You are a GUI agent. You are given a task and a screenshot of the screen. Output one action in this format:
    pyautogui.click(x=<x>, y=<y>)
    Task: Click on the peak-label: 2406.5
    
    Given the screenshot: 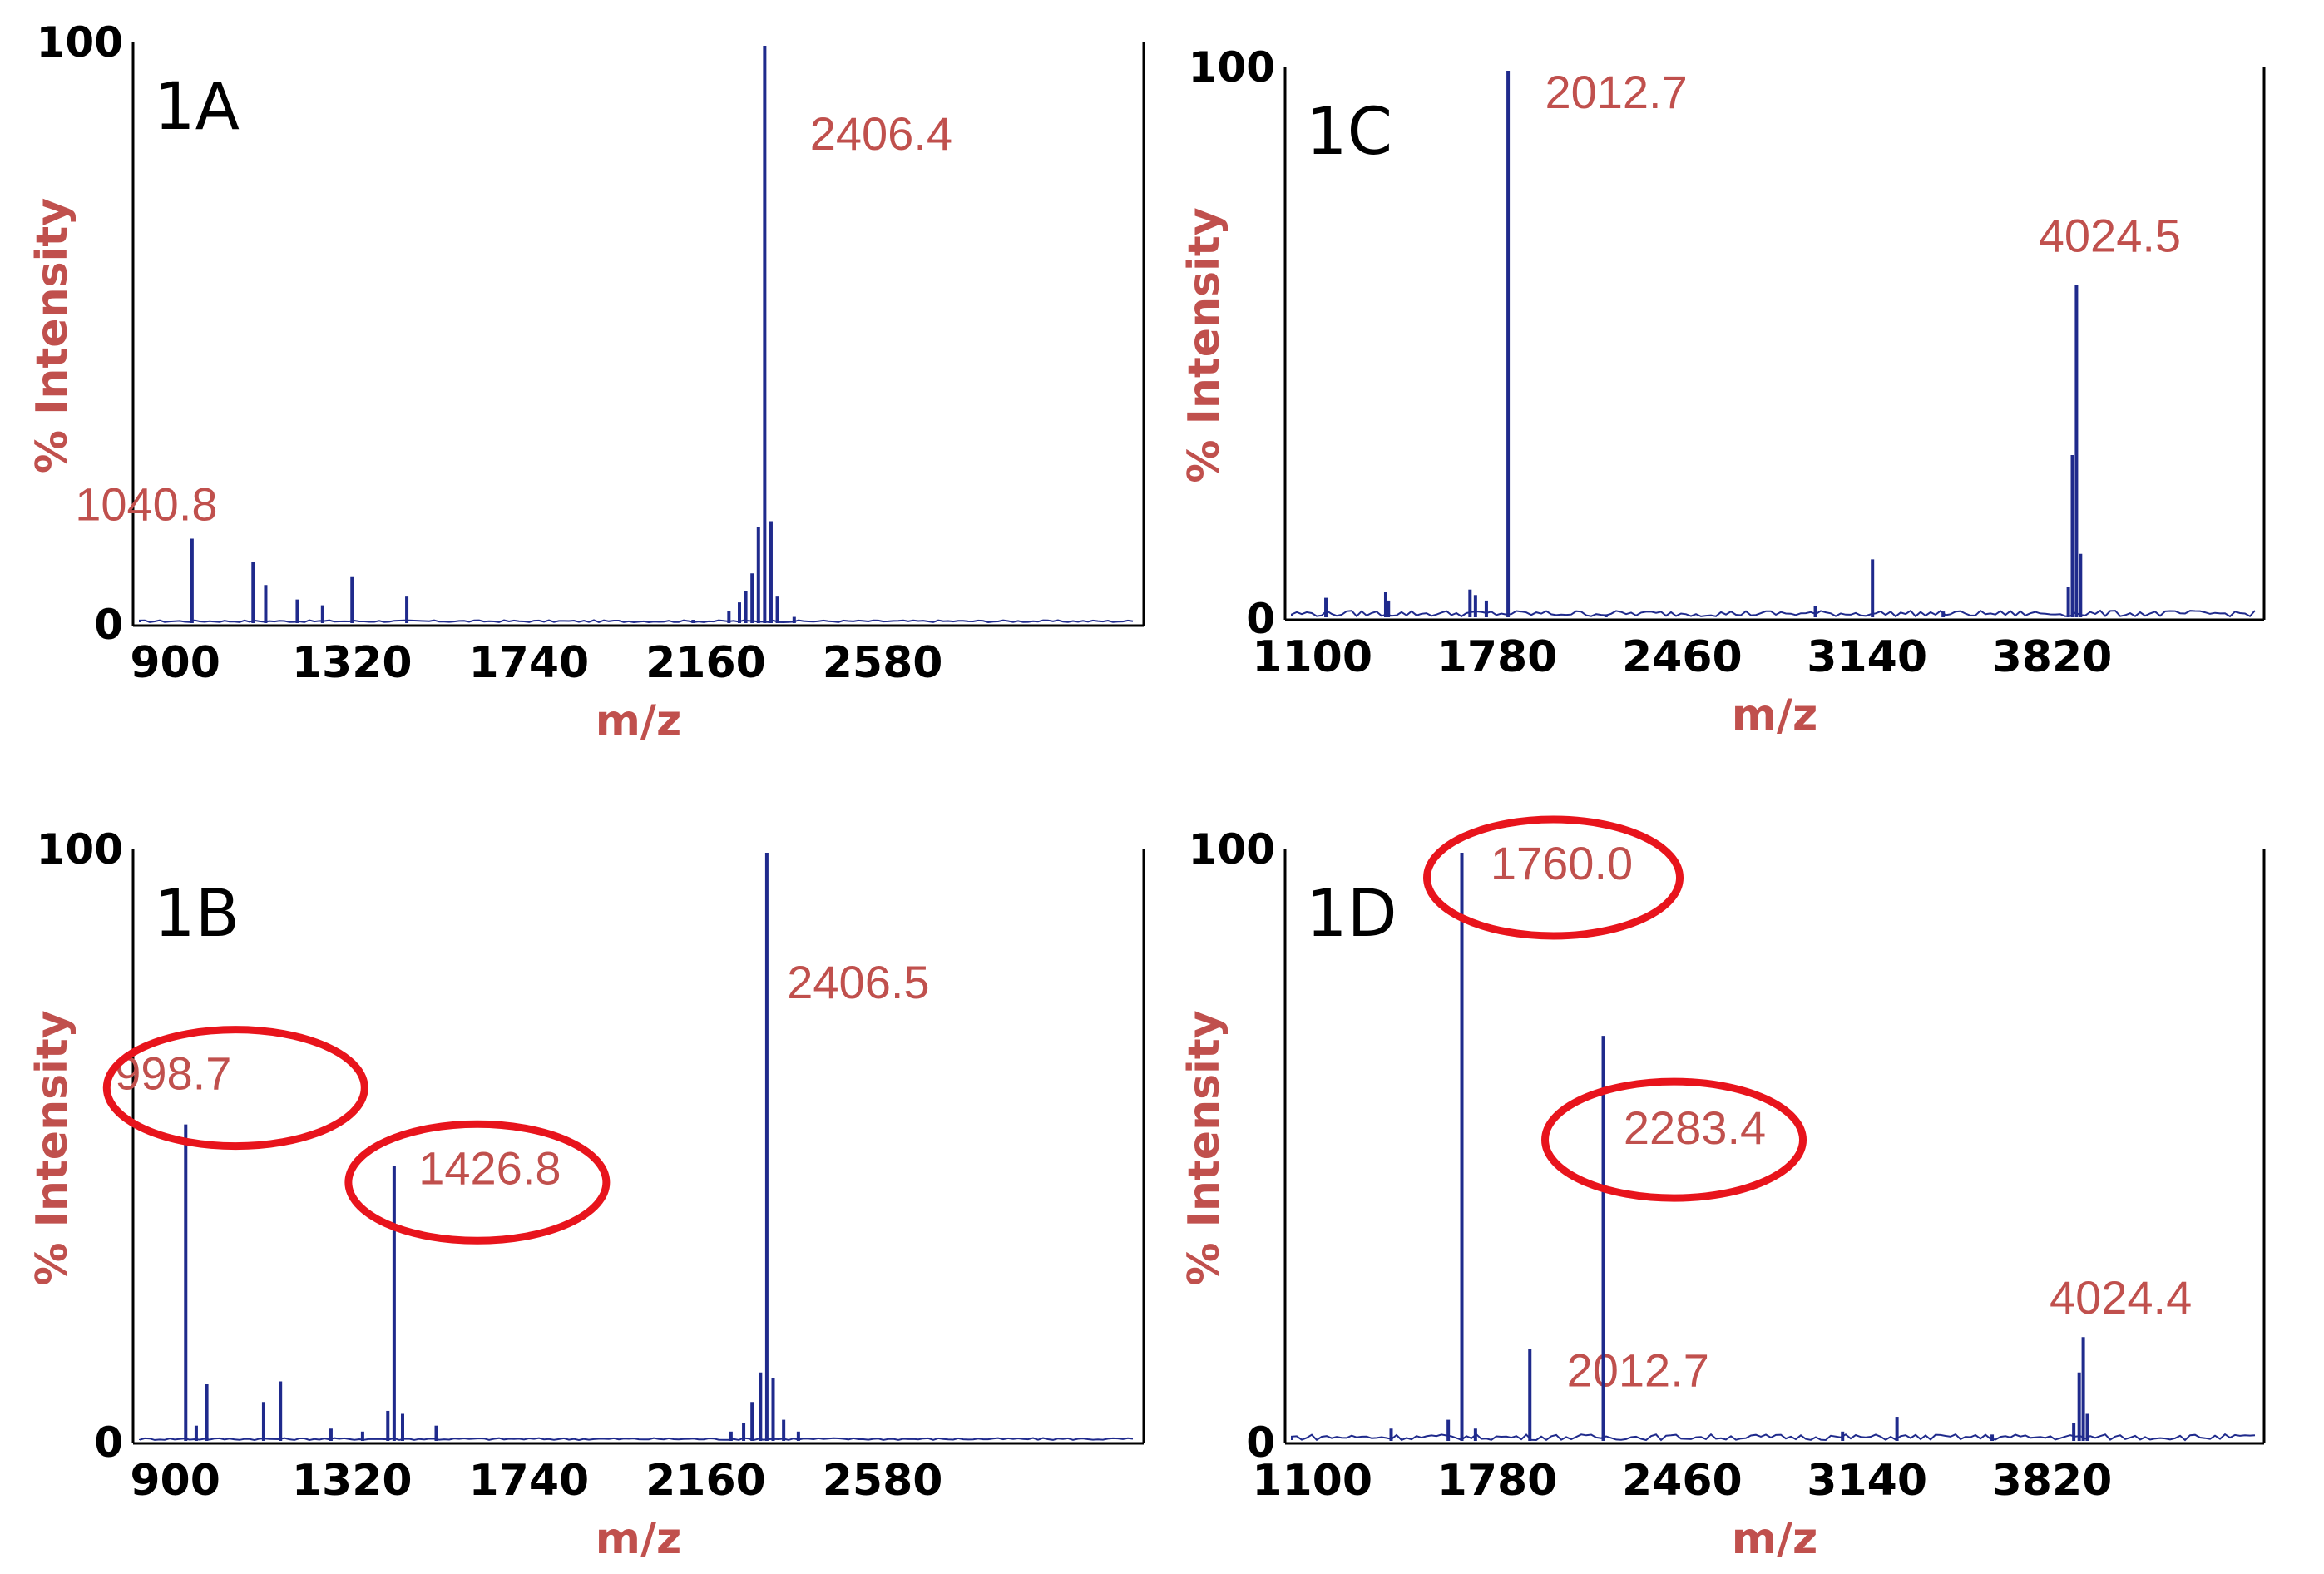 What is the action you would take?
    pyautogui.click(x=858, y=982)
    